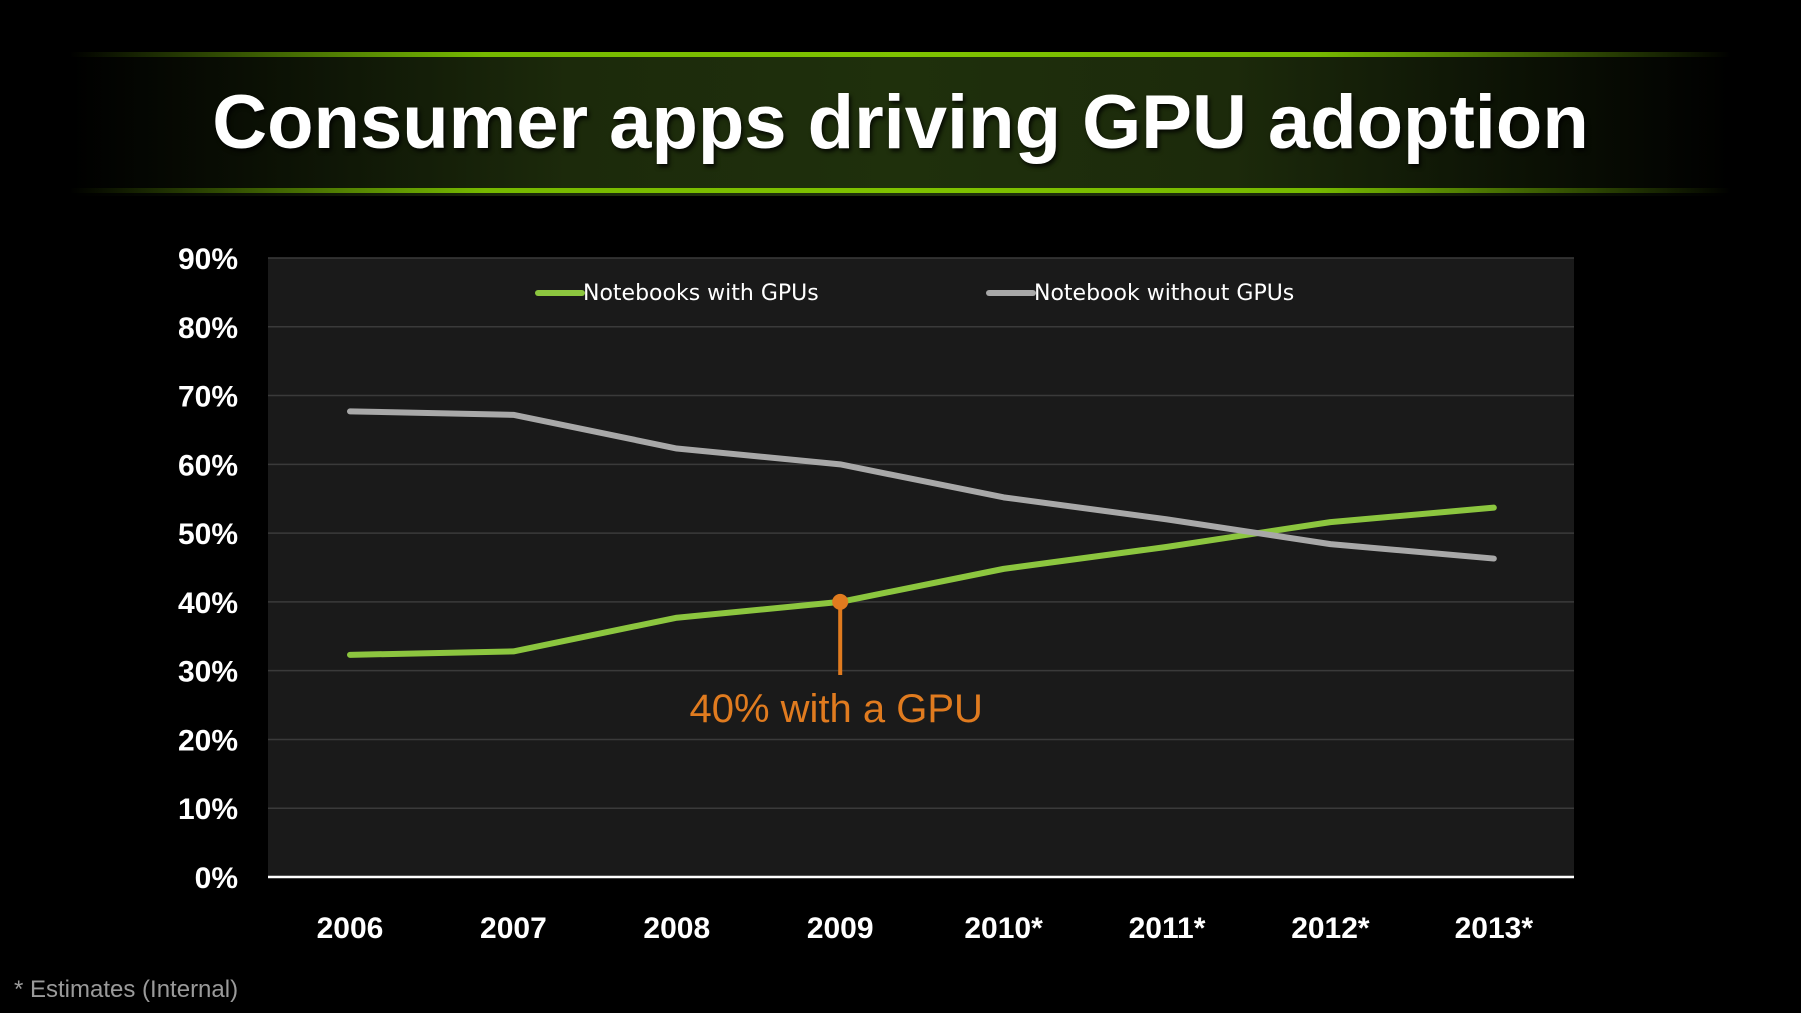 This screenshot has height=1013, width=1801. What do you see at coordinates (676, 928) in the screenshot?
I see `x-tick-label: 2008` at bounding box center [676, 928].